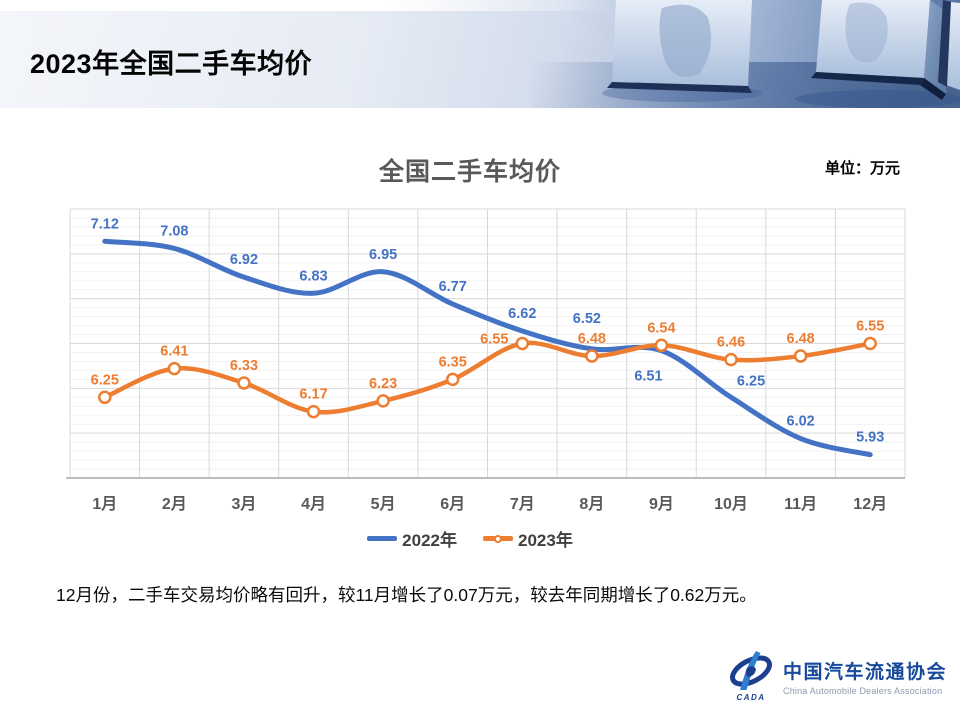  I want to click on legend-label-2023: 2023年, so click(545, 540).